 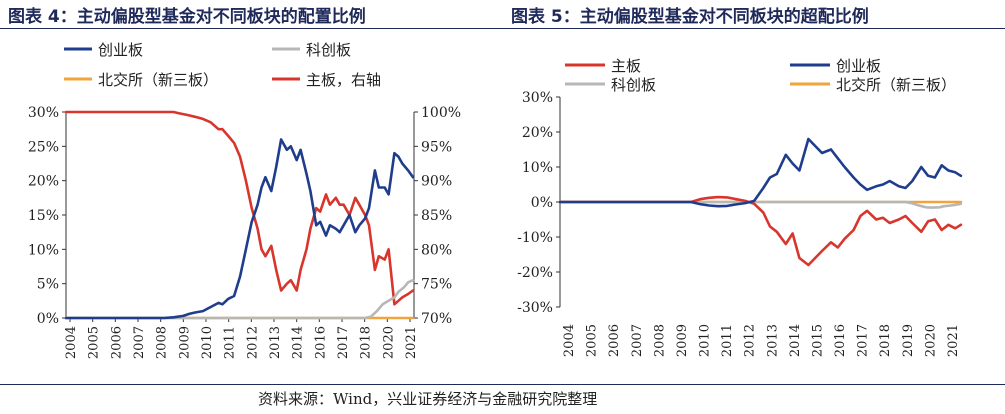 What do you see at coordinates (542, 203) in the screenshot?
I see `y-tick-label: 0%` at bounding box center [542, 203].